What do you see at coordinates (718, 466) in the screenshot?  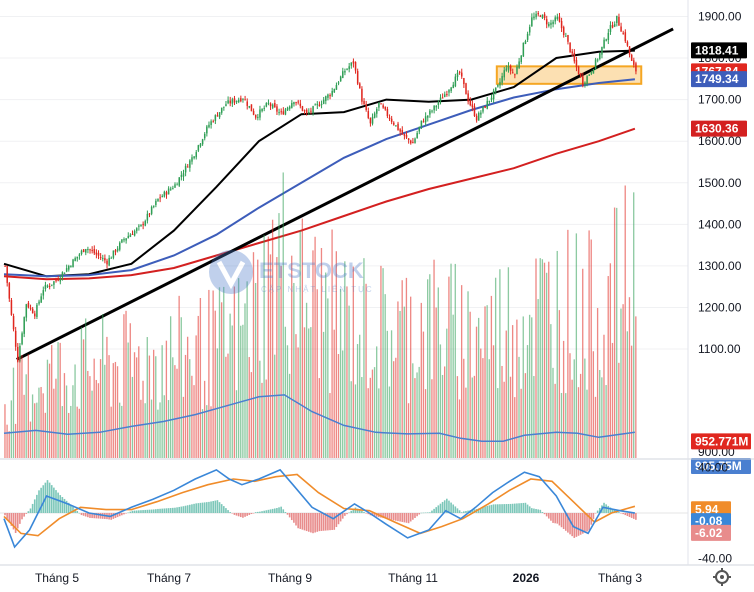 I see `volume-ma-label: 905.75M` at bounding box center [718, 466].